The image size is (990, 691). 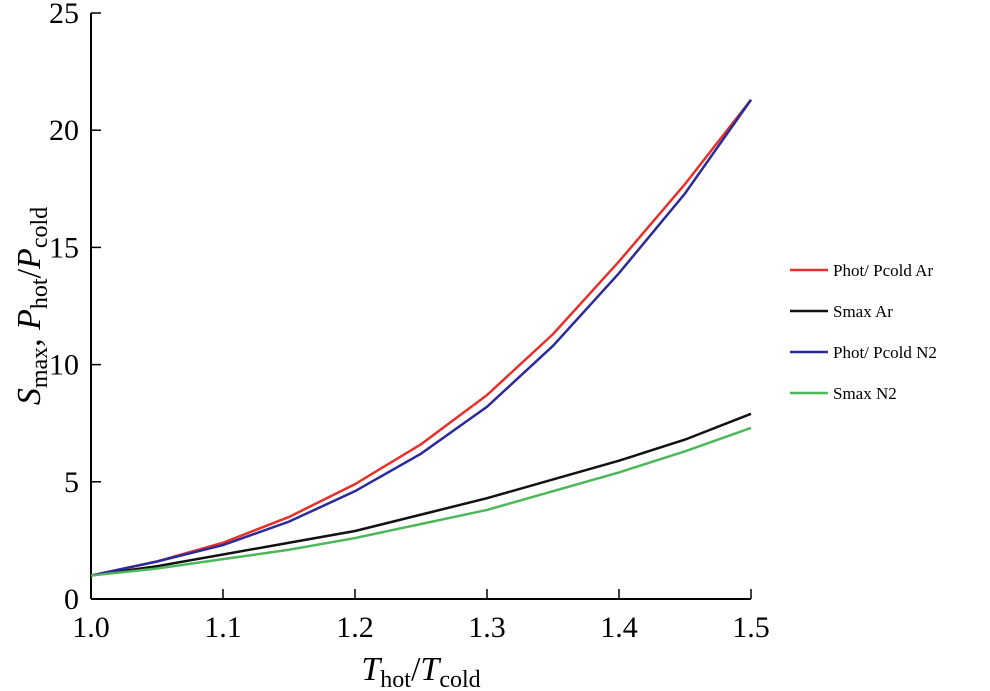 I want to click on x-tick-label: 1.1, so click(x=223, y=627).